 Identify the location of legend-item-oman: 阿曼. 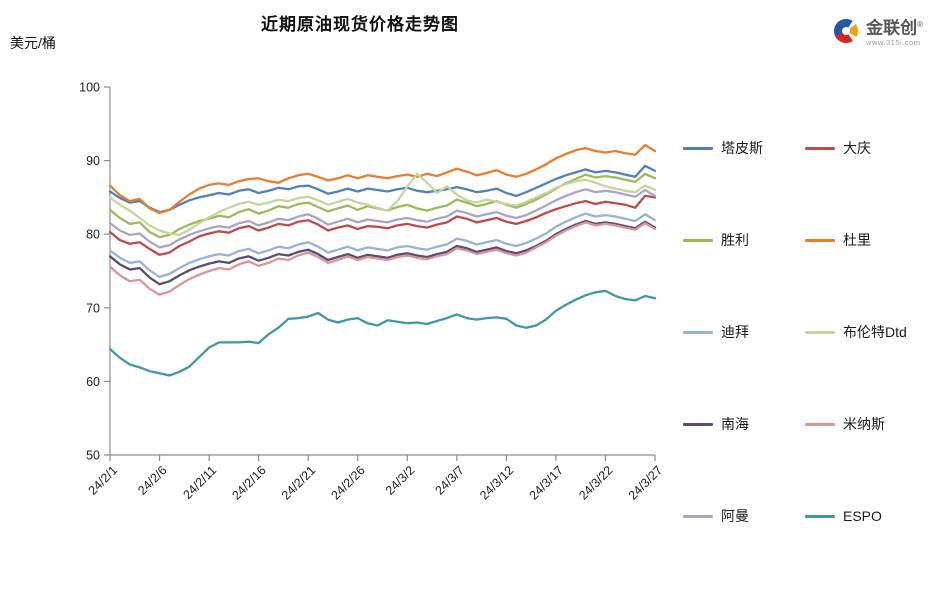
(744, 516).